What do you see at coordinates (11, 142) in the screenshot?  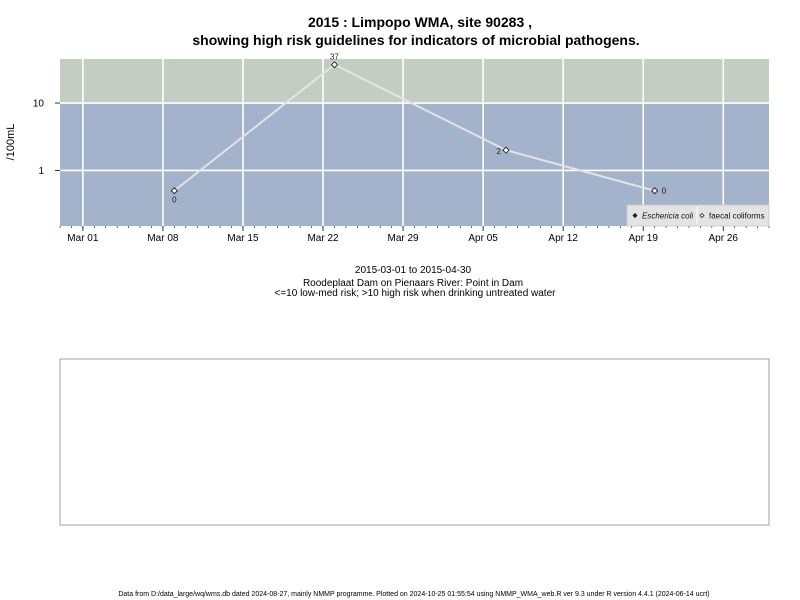 I see `y-axis-label: /100mL` at bounding box center [11, 142].